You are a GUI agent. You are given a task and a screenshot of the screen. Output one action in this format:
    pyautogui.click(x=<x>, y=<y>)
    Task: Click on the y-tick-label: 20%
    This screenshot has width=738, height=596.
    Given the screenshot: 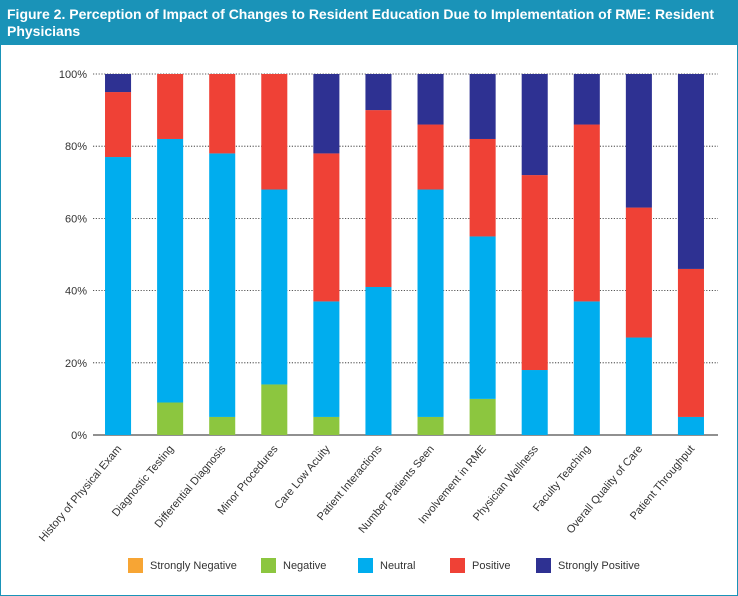 What is the action you would take?
    pyautogui.click(x=76, y=364)
    